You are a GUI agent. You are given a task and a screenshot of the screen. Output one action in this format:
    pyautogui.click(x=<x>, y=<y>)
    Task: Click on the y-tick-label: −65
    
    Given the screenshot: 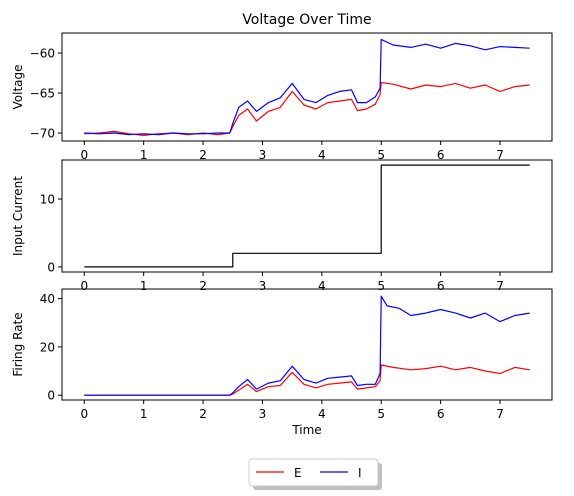 What is the action you would take?
    pyautogui.click(x=42, y=94)
    